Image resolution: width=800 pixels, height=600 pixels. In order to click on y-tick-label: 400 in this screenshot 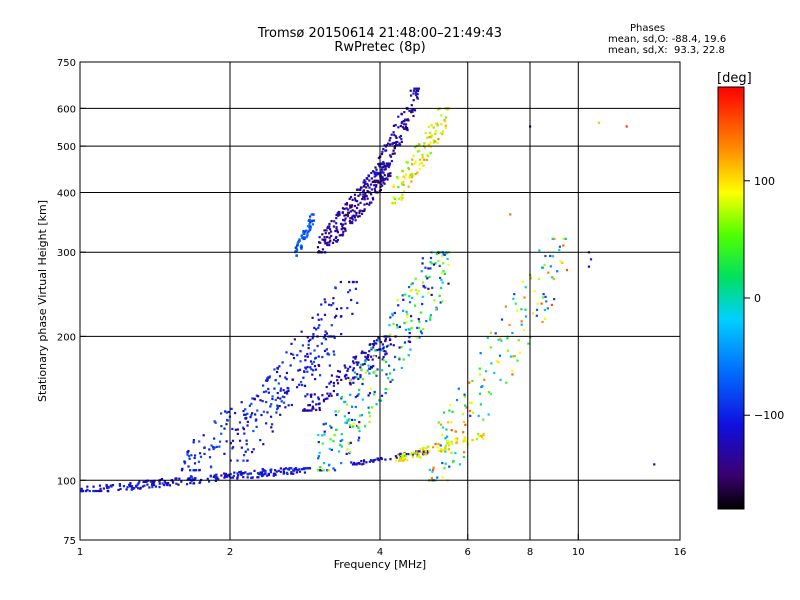, I will do `click(66, 193)`.